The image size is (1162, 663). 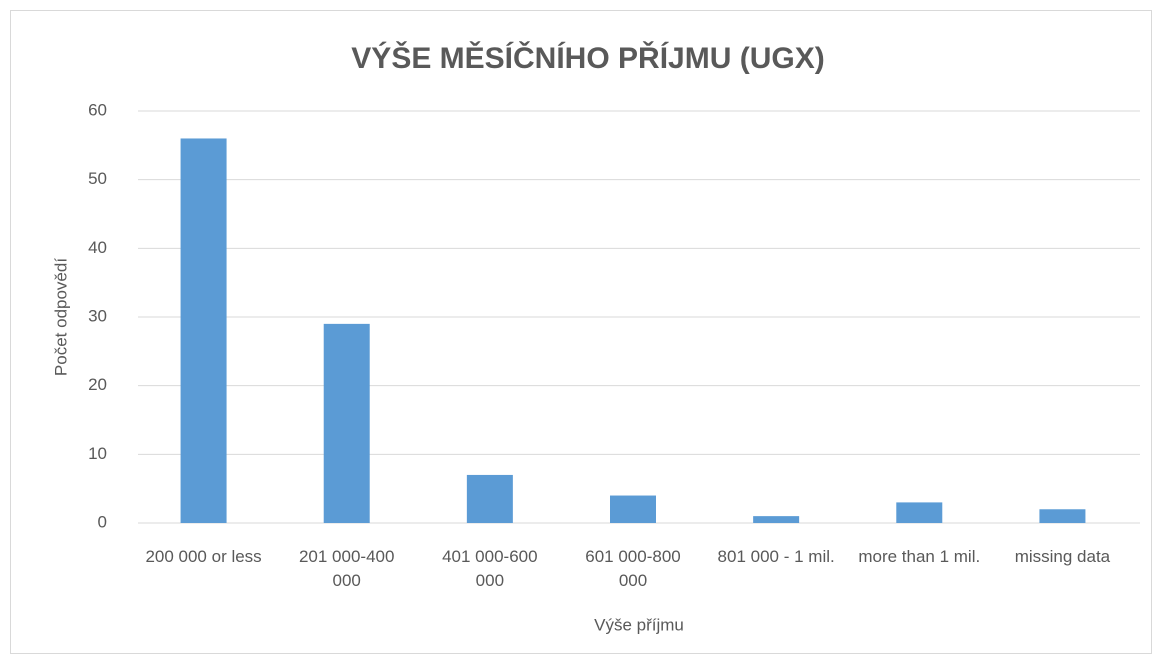 What do you see at coordinates (1062, 556) in the screenshot?
I see `x-tick-label: missing data` at bounding box center [1062, 556].